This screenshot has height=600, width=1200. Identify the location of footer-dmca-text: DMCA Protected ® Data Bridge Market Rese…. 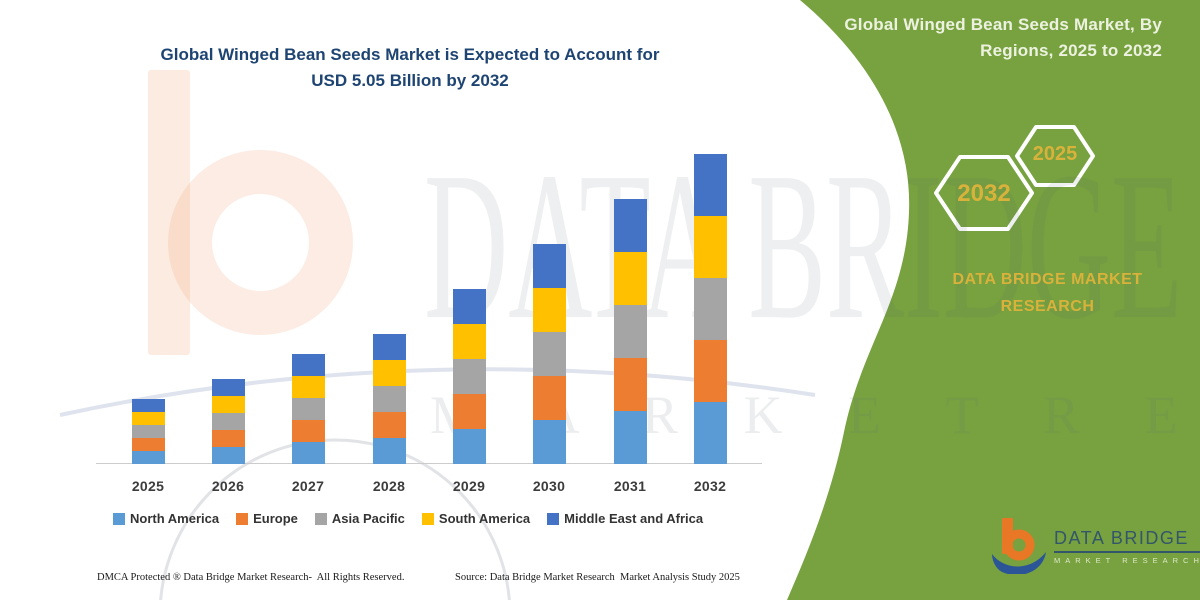
(251, 577).